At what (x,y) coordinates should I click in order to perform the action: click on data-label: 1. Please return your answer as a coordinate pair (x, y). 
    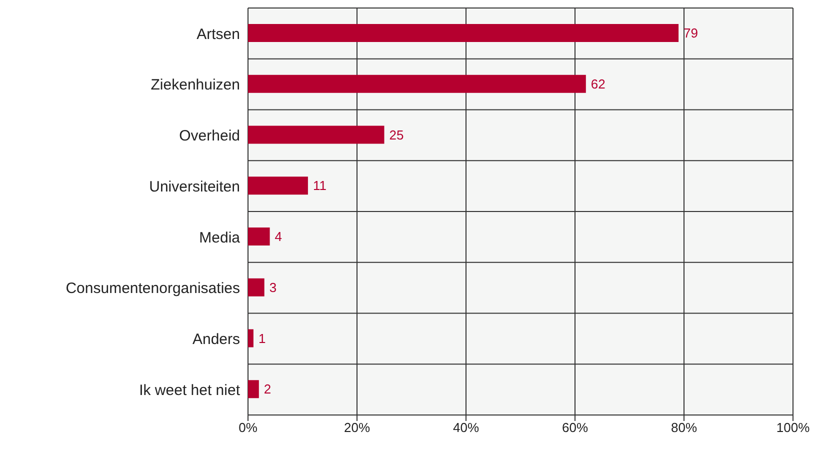
    Looking at the image, I should click on (262, 338).